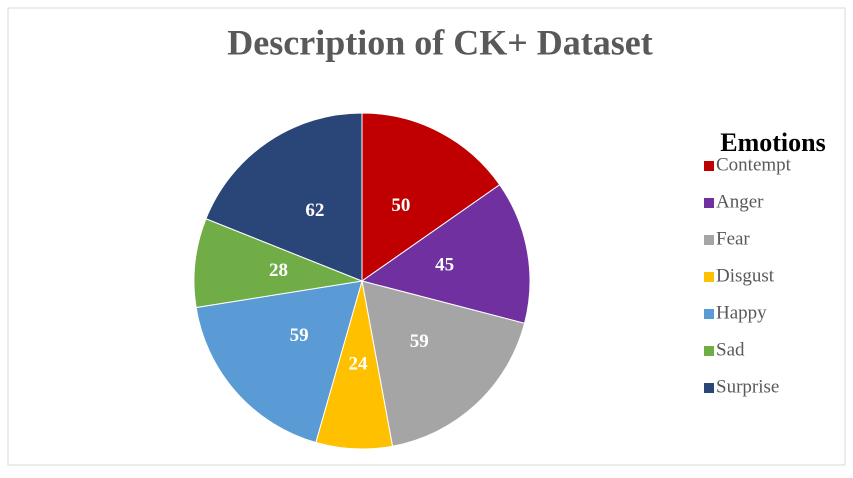 The height and width of the screenshot is (478, 853). I want to click on legend-label: Happy, so click(741, 312).